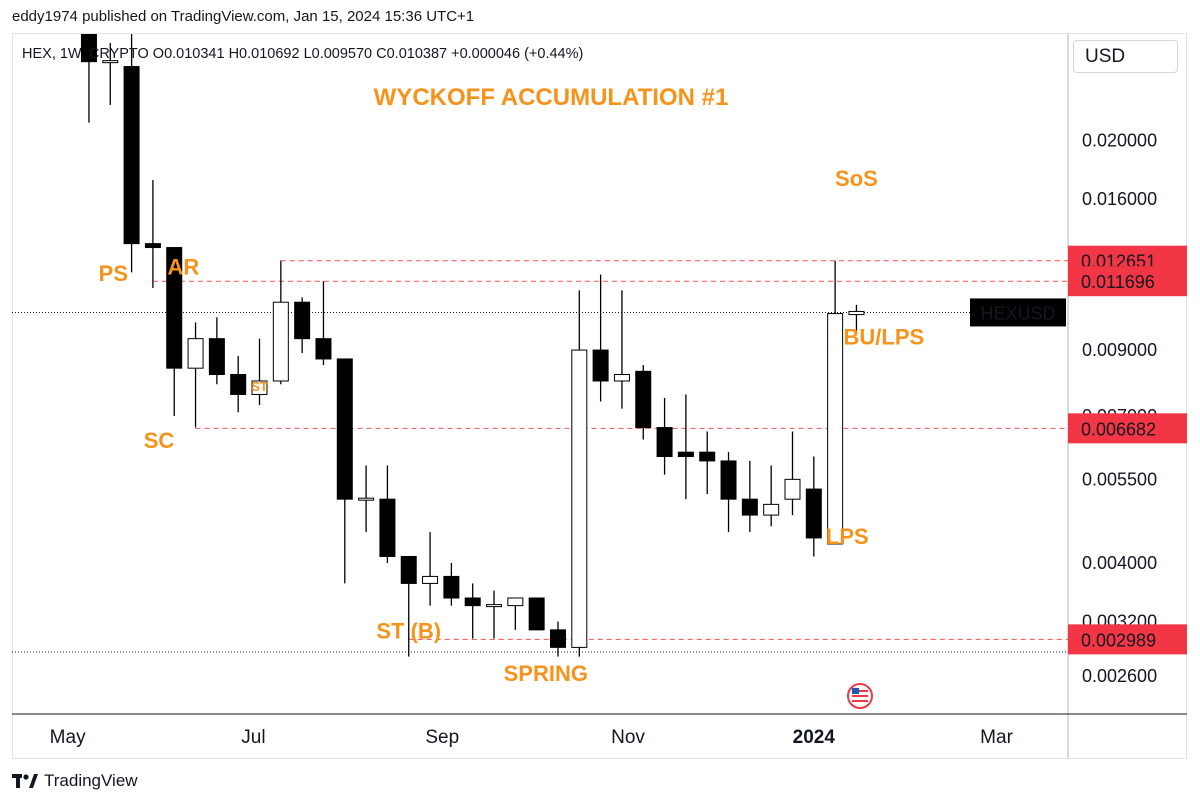 This screenshot has height=804, width=1200. Describe the element at coordinates (1118, 640) in the screenshot. I see `level-badge-label: 0.002989` at that location.